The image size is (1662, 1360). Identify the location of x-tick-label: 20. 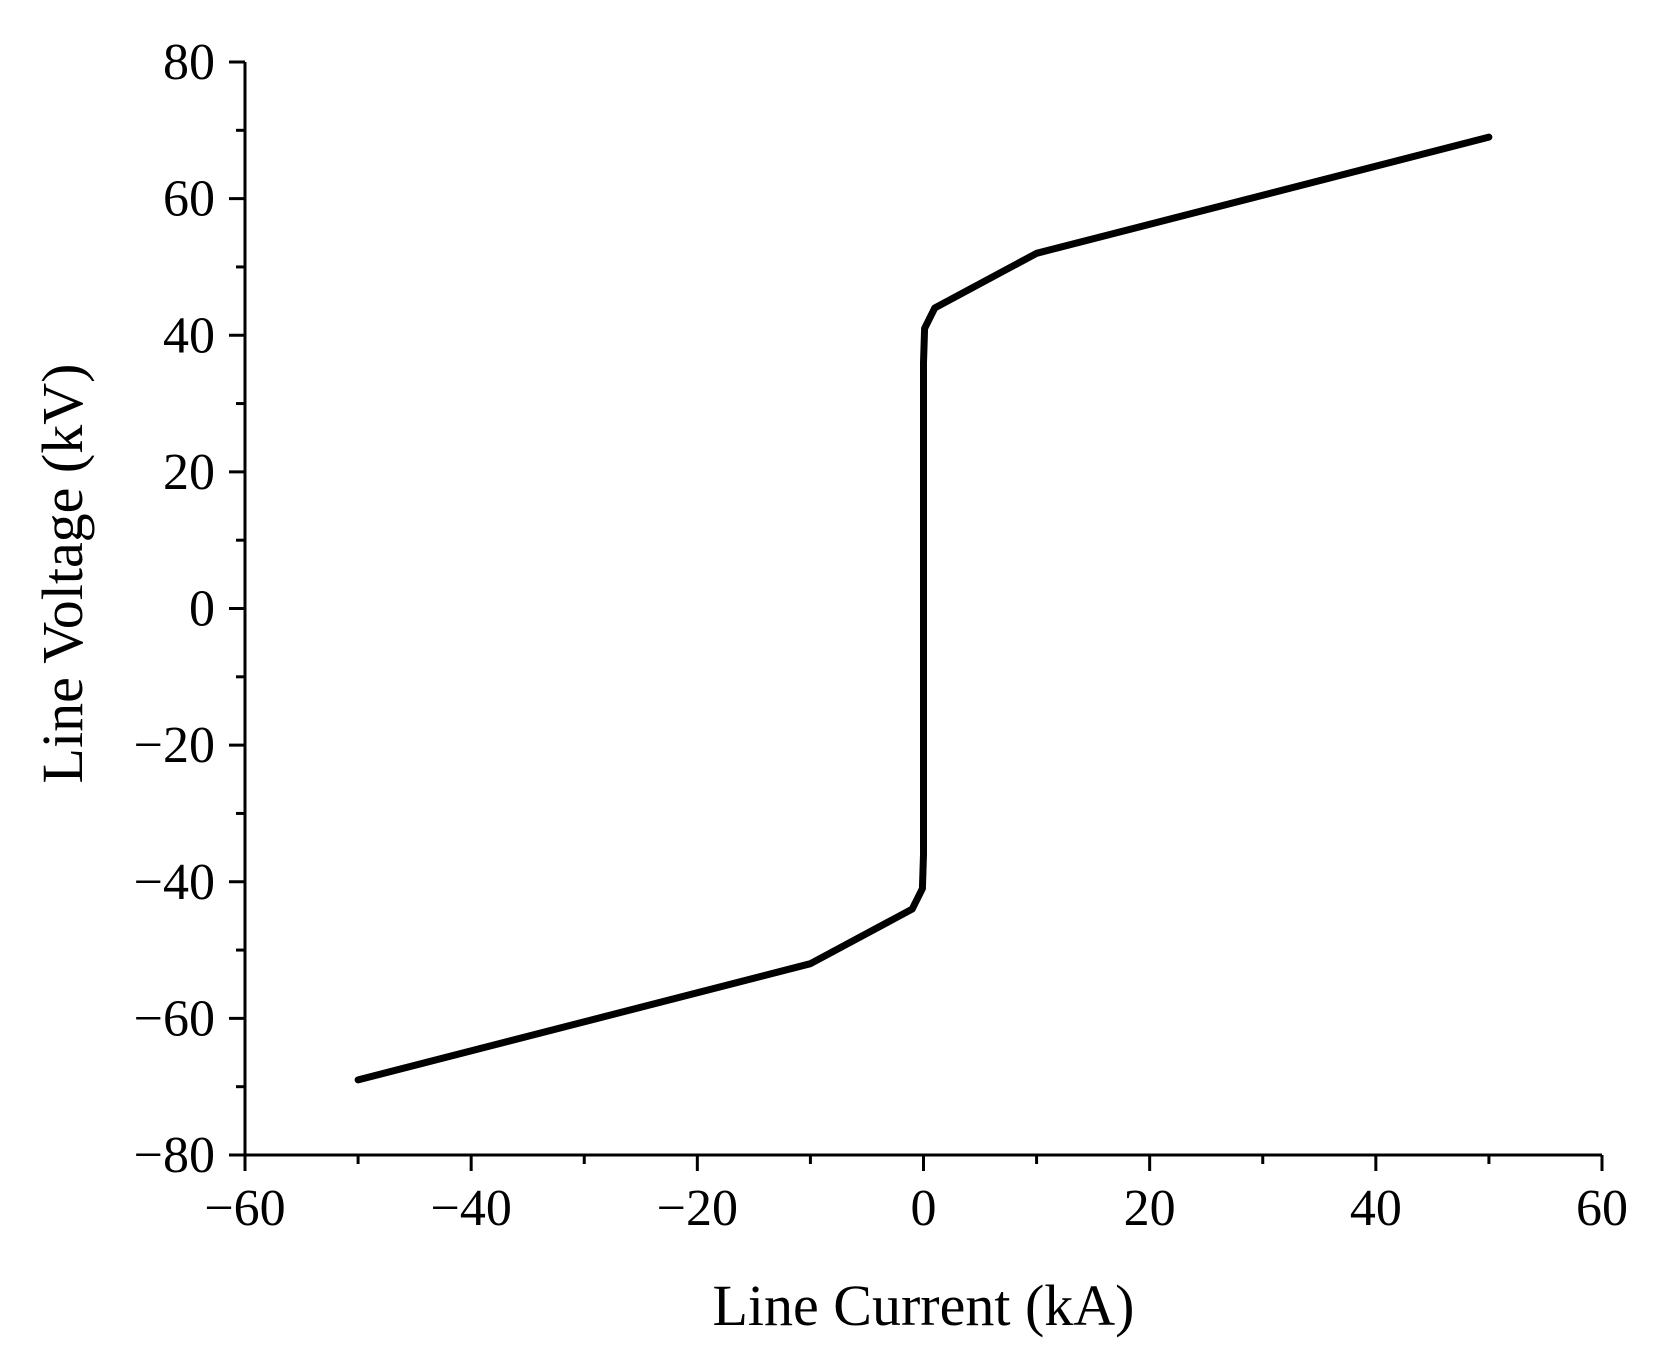
(1150, 1208).